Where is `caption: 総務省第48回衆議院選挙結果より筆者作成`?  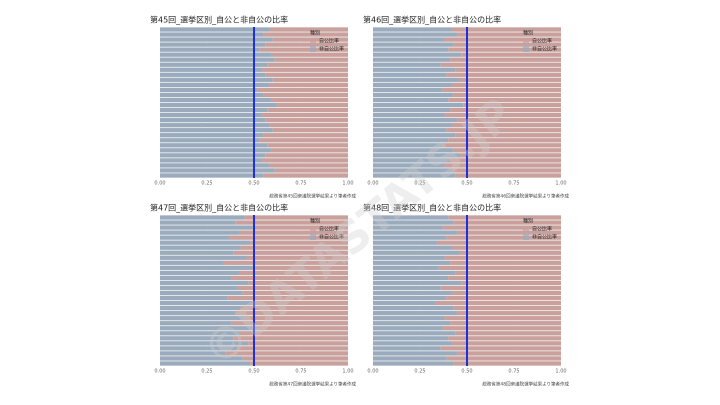
caption: 総務省第48回衆議院選挙結果より筆者作成 is located at coordinates (525, 384).